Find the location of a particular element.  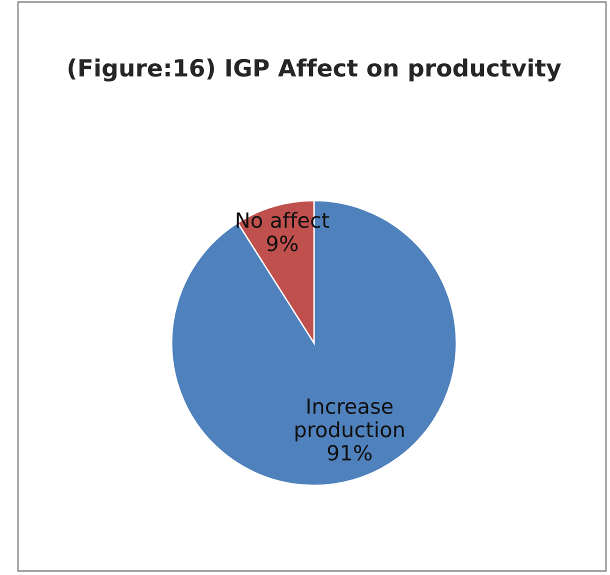

data-label: 9% is located at coordinates (282, 244).